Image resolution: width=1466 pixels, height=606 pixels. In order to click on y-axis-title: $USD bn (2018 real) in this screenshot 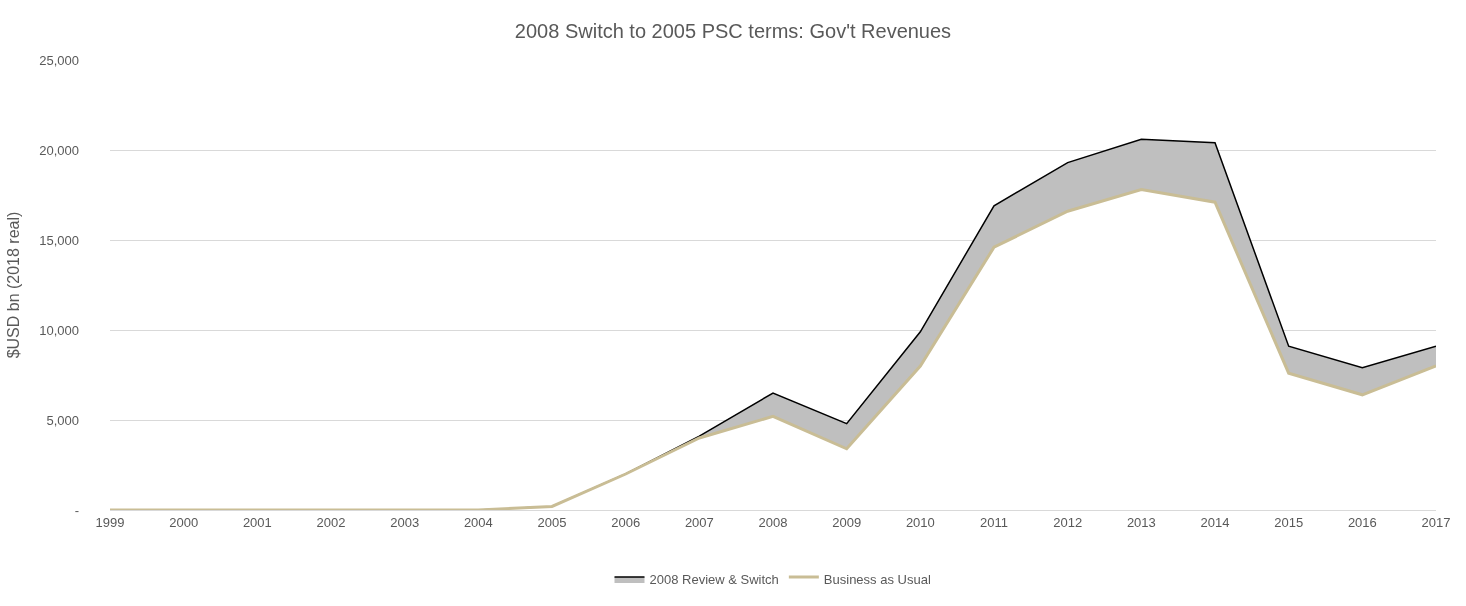, I will do `click(14, 285)`.